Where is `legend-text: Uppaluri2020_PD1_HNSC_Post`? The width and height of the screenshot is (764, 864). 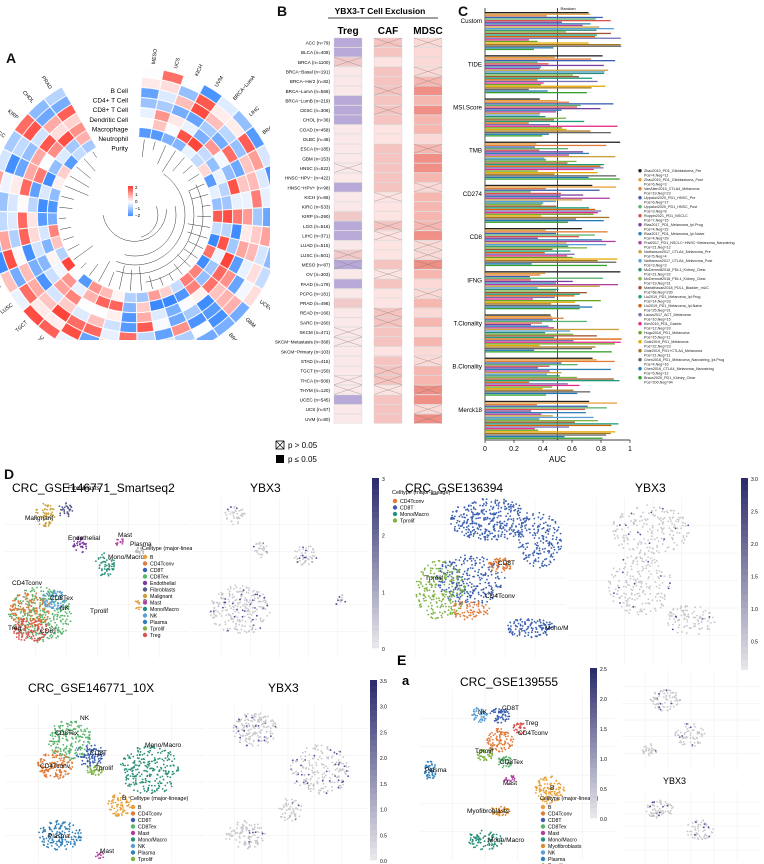 legend-text: Uppaluri2020_PD1_HNSC_Post is located at coordinates (670, 207).